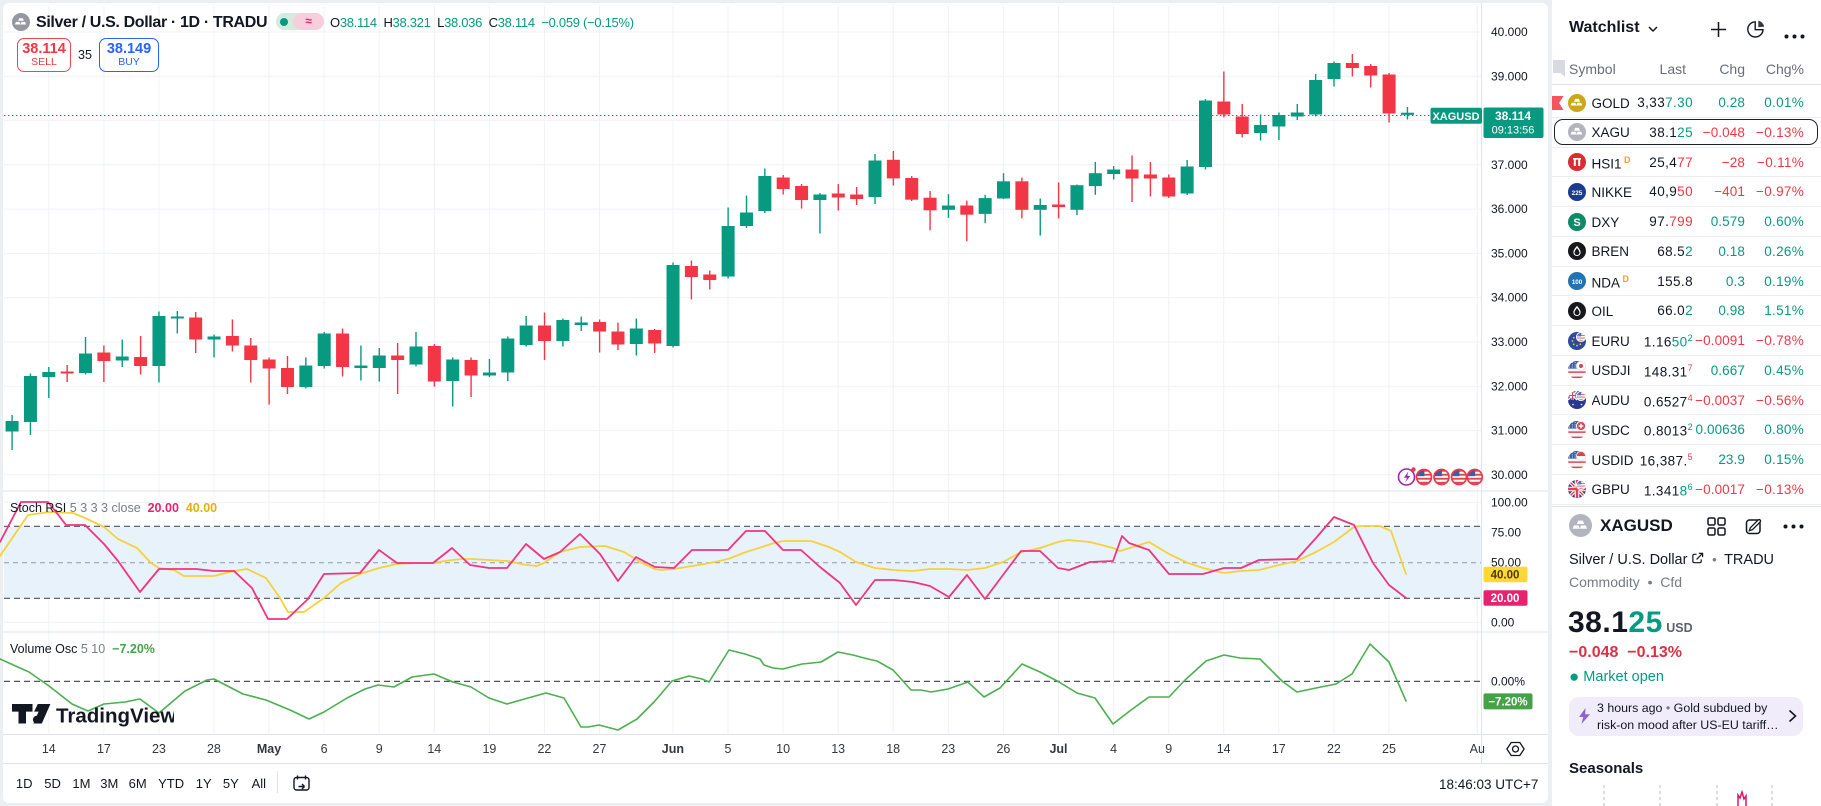  Describe the element at coordinates (728, 749) in the screenshot. I see `svg-text: 5` at that location.